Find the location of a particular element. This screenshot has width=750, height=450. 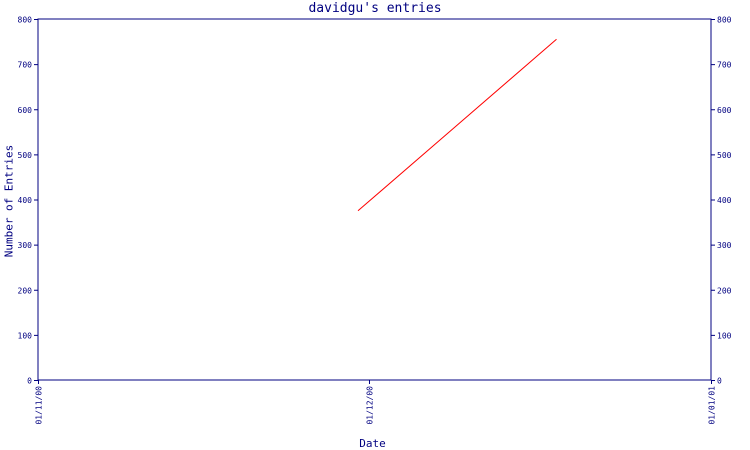

y-tick-label-right: 400 is located at coordinates (724, 200).